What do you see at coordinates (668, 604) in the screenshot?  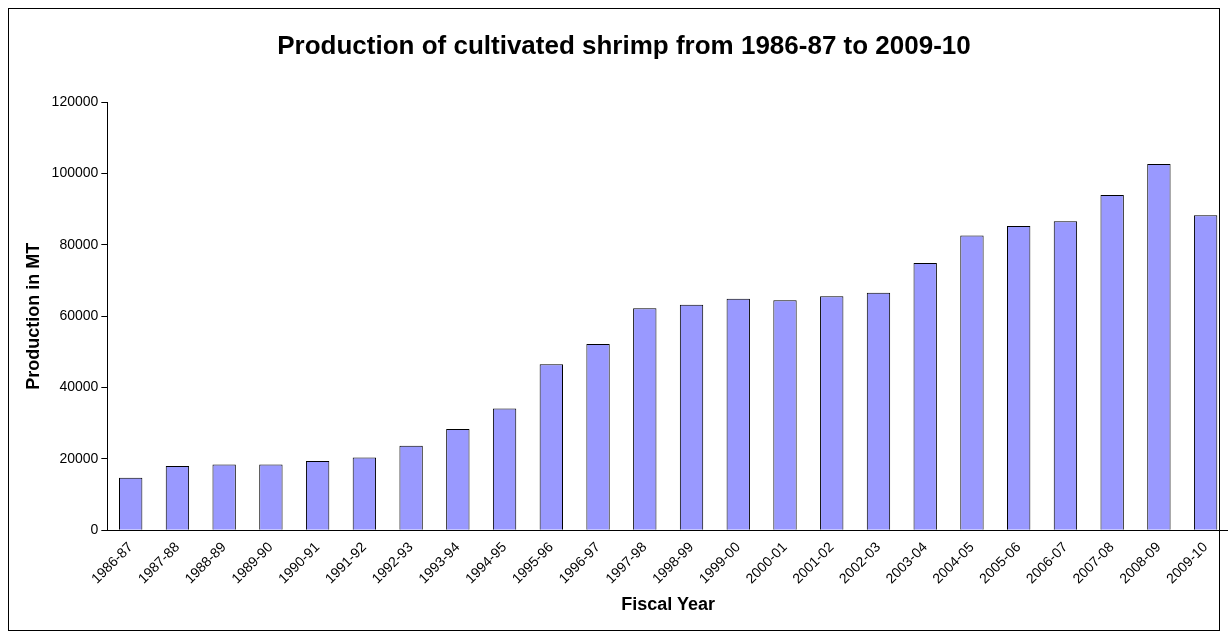 I see `x-axis-title: Fiscal Year` at bounding box center [668, 604].